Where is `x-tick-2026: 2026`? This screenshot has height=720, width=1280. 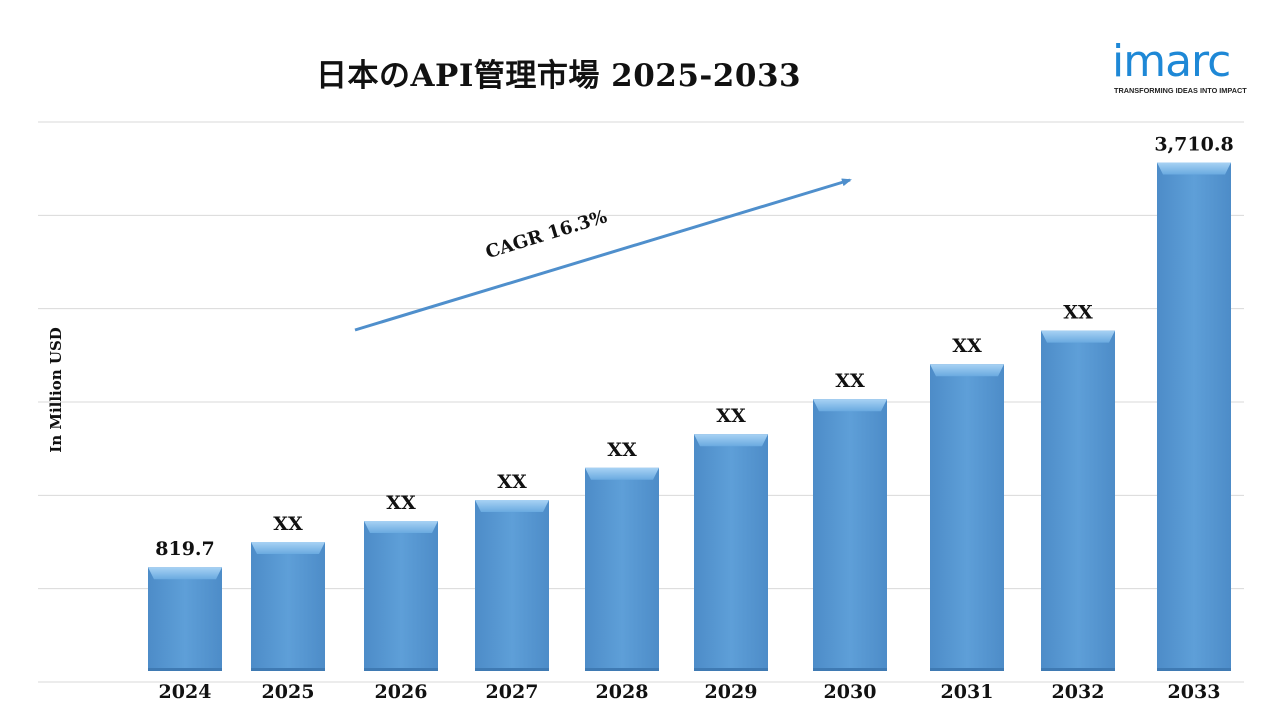
x-tick-2026: 2026 is located at coordinates (401, 692).